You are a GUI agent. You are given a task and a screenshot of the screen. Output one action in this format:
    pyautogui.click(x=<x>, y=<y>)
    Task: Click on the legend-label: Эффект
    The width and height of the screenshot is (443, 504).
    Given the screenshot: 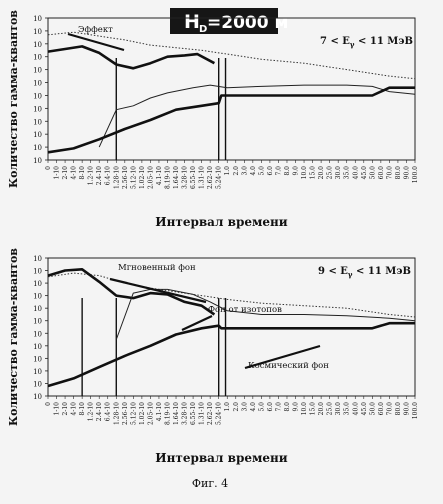 What is the action you would take?
    pyautogui.click(x=95, y=30)
    